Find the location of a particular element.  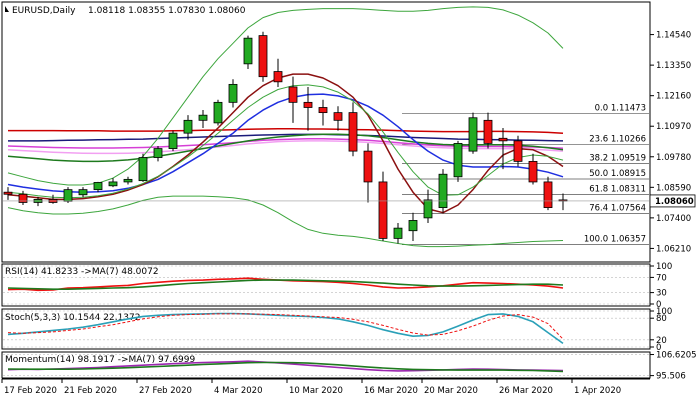

sub-tick-label: 20 is located at coordinates (661, 341).